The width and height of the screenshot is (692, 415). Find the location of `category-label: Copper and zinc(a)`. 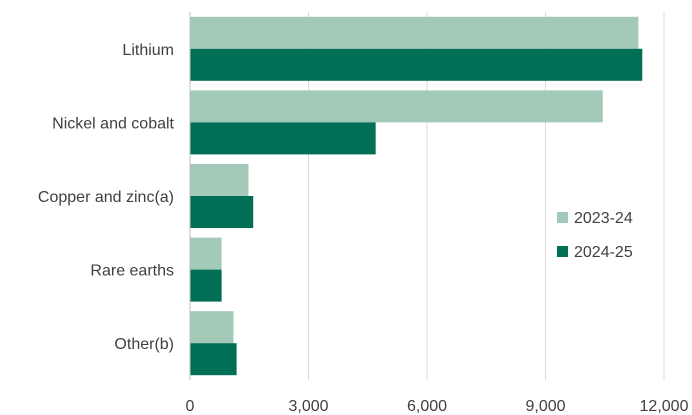

category-label: Copper and zinc(a) is located at coordinates (106, 197).